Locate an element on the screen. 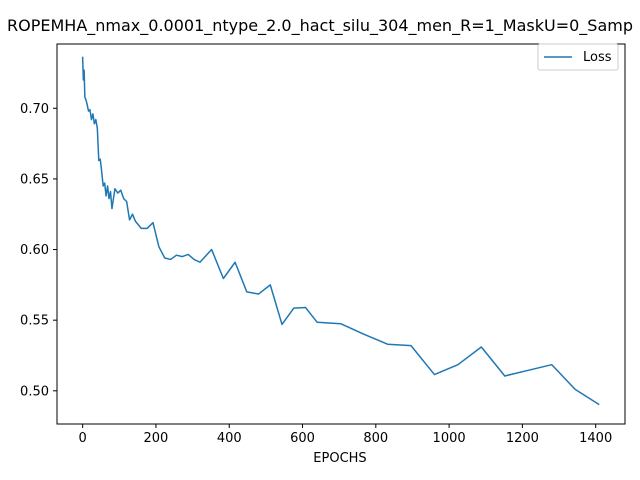 The image size is (640, 480). y-tick-label: 0.50 is located at coordinates (34, 391).